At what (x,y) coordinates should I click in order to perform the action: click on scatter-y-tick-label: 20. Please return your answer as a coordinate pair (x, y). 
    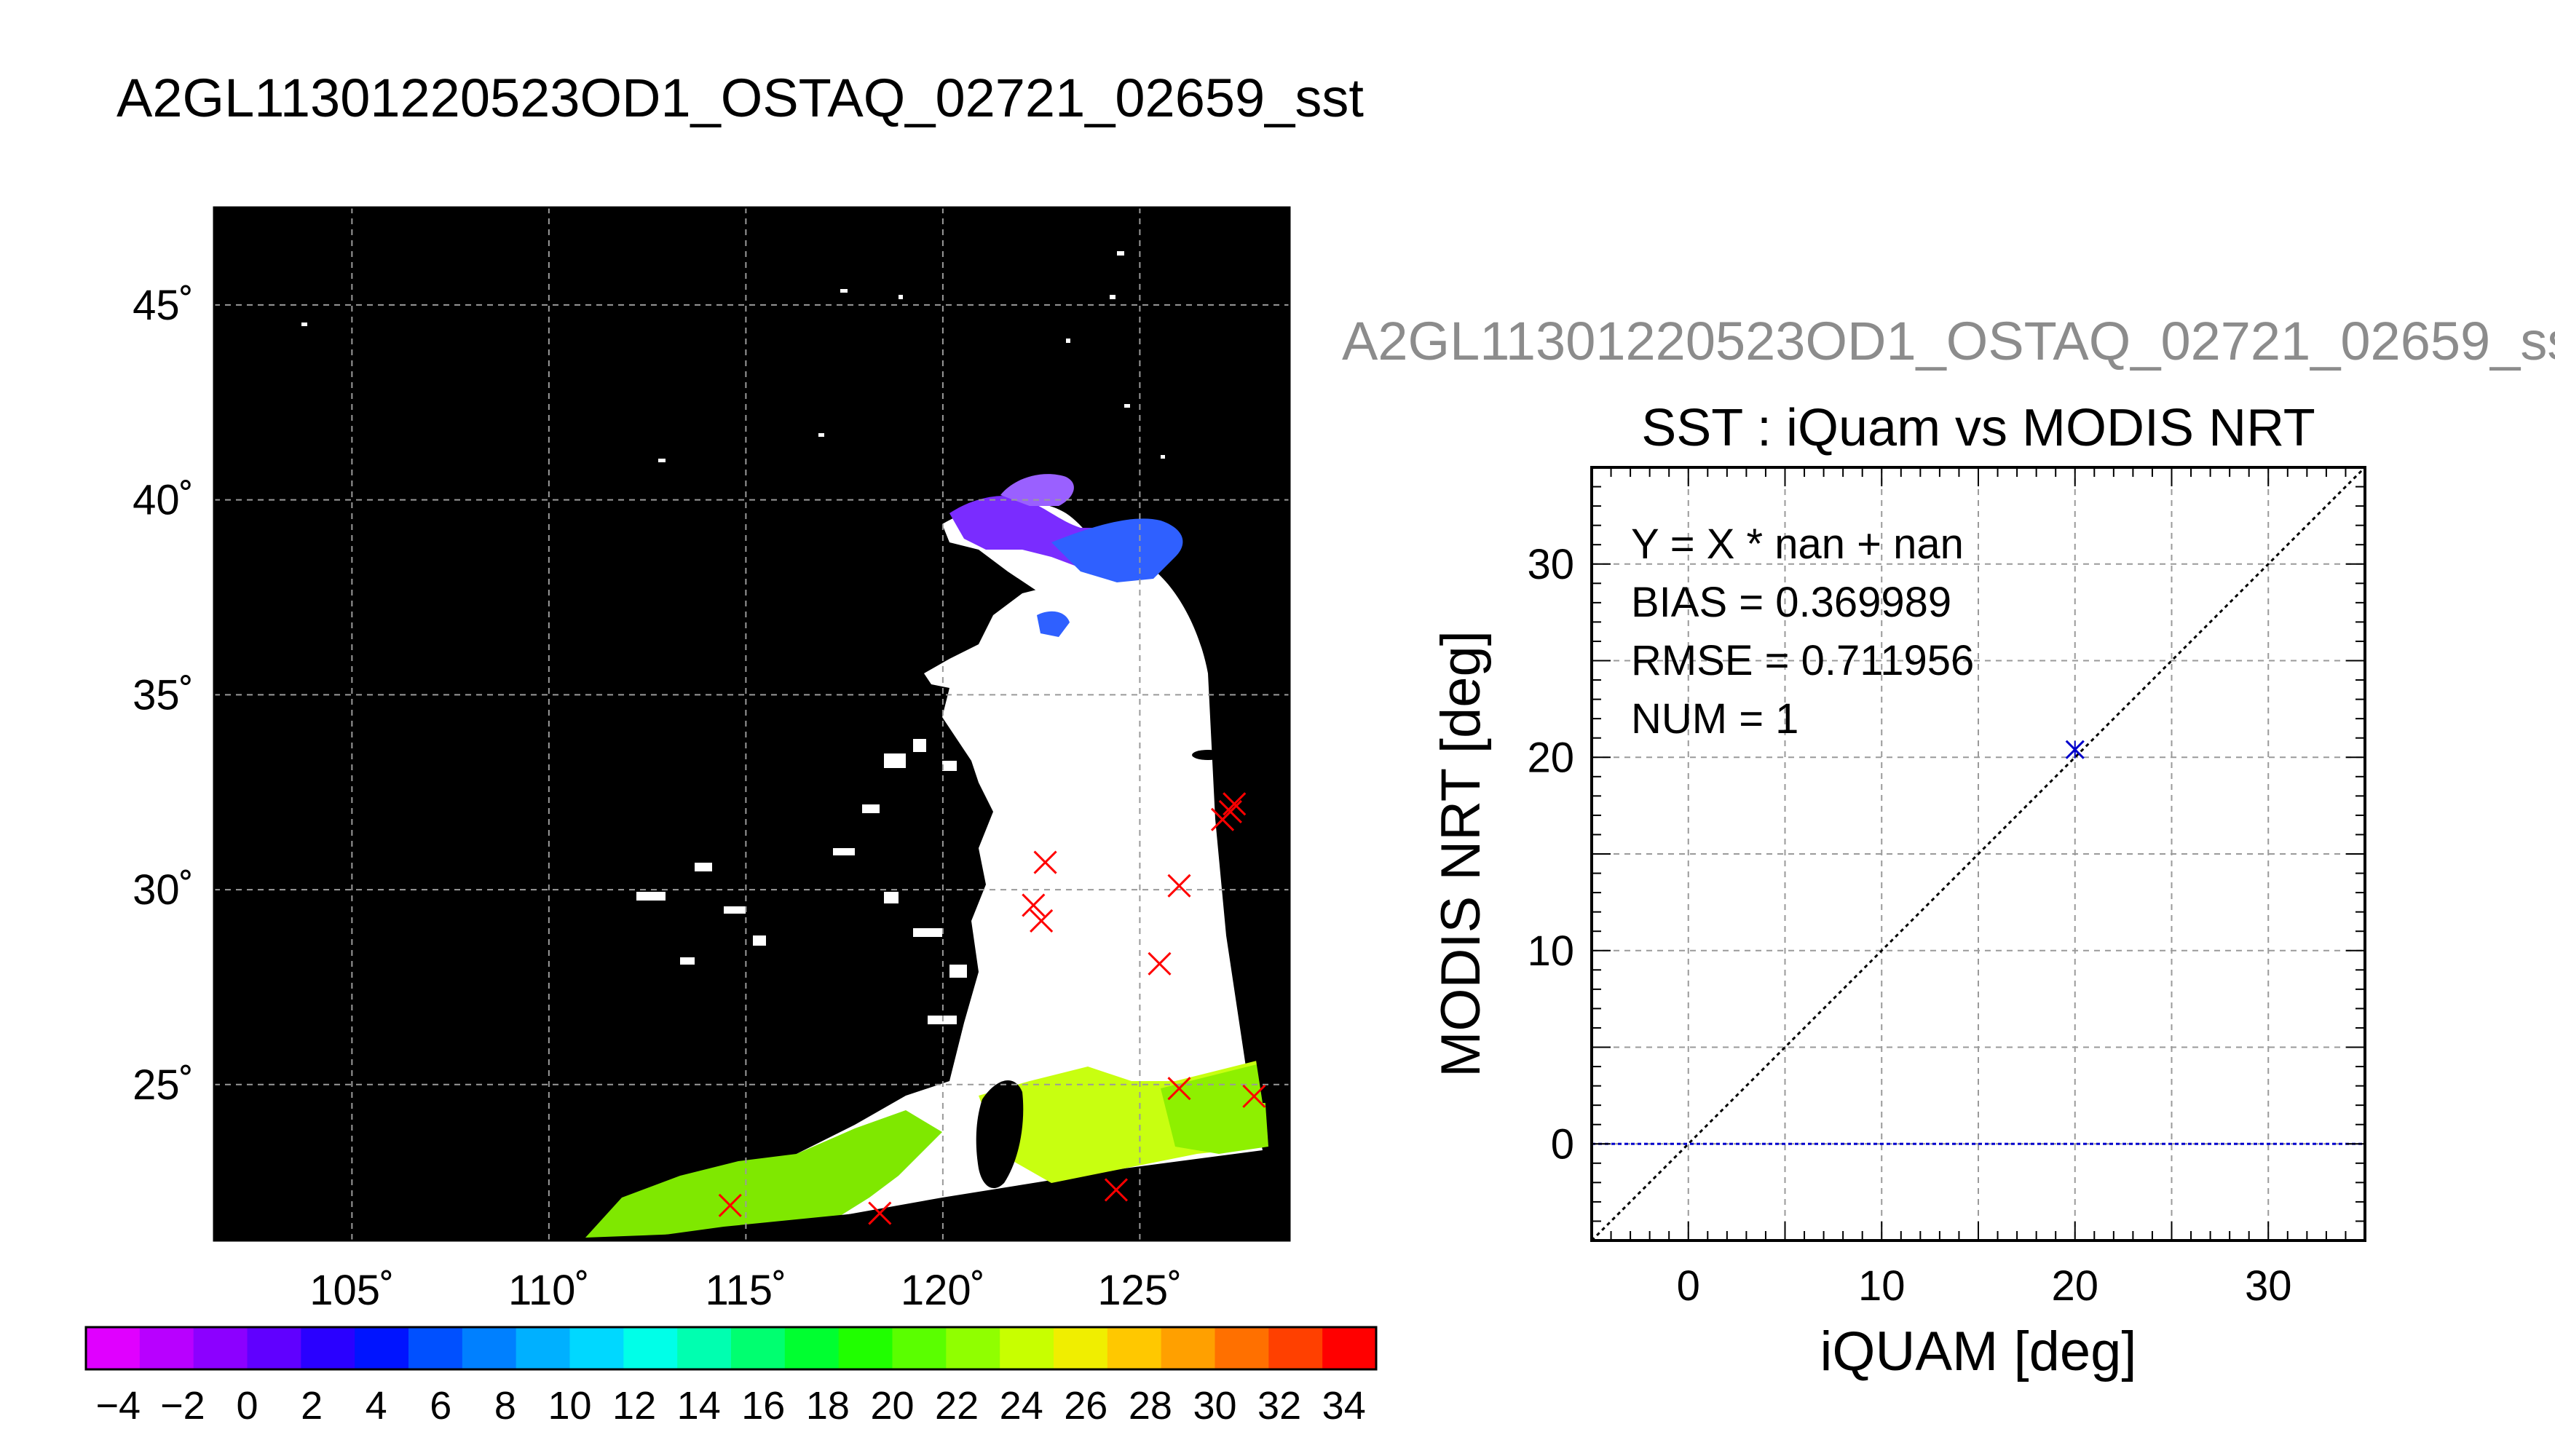
    Looking at the image, I should click on (1550, 757).